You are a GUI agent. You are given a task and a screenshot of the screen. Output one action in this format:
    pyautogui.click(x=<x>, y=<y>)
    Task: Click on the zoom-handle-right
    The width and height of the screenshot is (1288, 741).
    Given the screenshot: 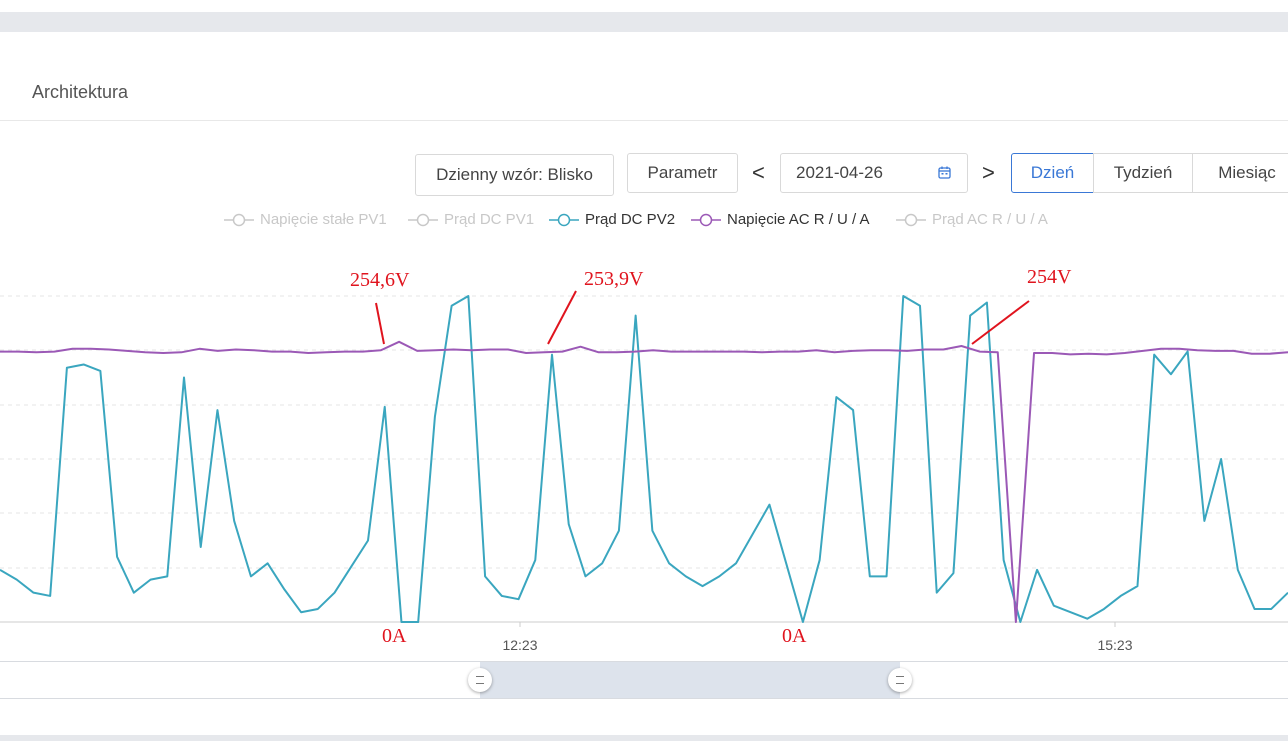 What is the action you would take?
    pyautogui.click(x=900, y=680)
    